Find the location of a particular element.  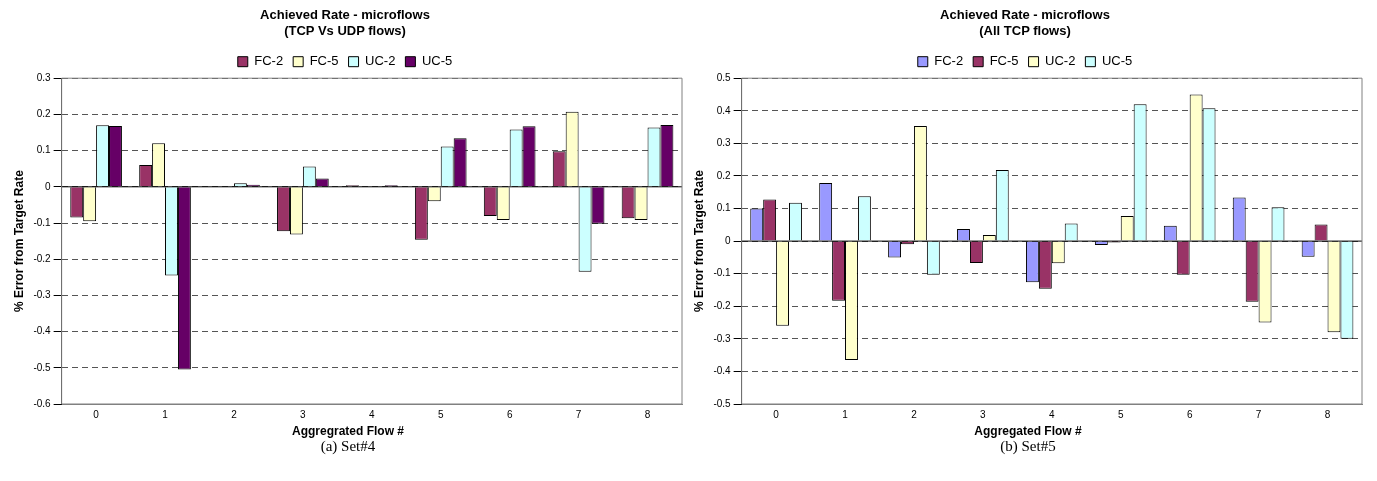

y-tick-label: -0.6 is located at coordinates (42, 403).